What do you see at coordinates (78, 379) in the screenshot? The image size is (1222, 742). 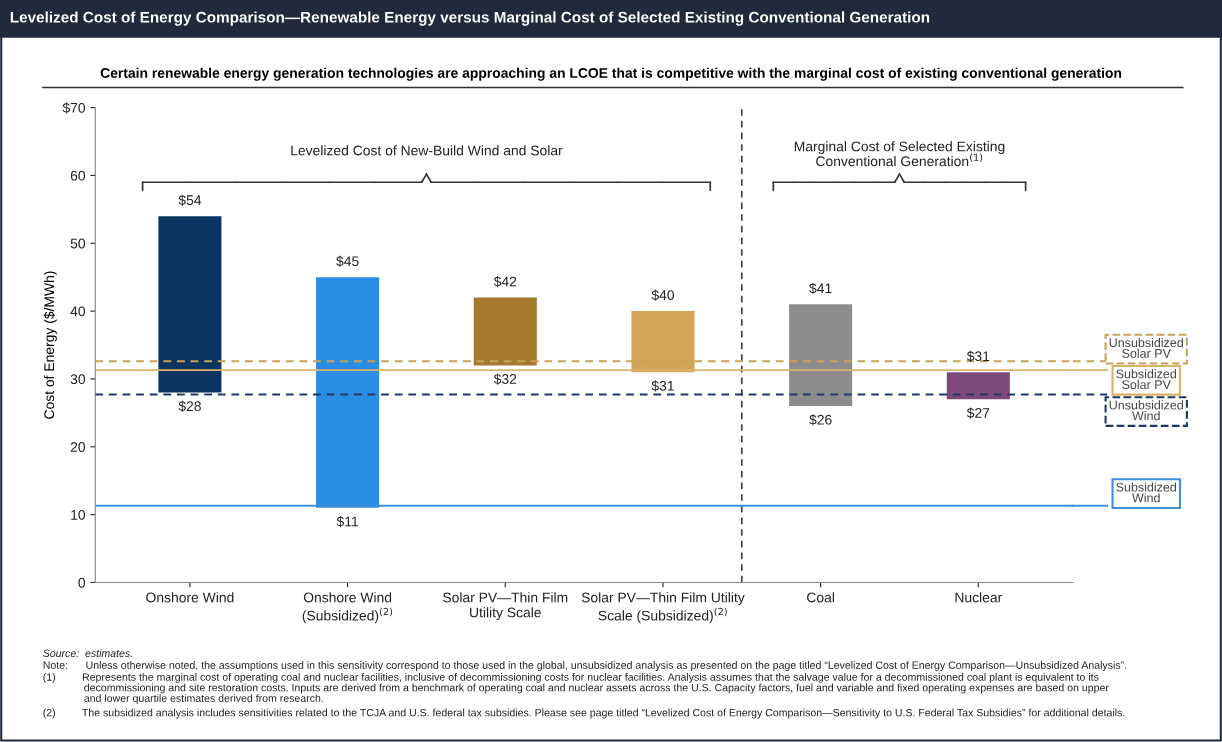 I see `y-tick-label: 30` at bounding box center [78, 379].